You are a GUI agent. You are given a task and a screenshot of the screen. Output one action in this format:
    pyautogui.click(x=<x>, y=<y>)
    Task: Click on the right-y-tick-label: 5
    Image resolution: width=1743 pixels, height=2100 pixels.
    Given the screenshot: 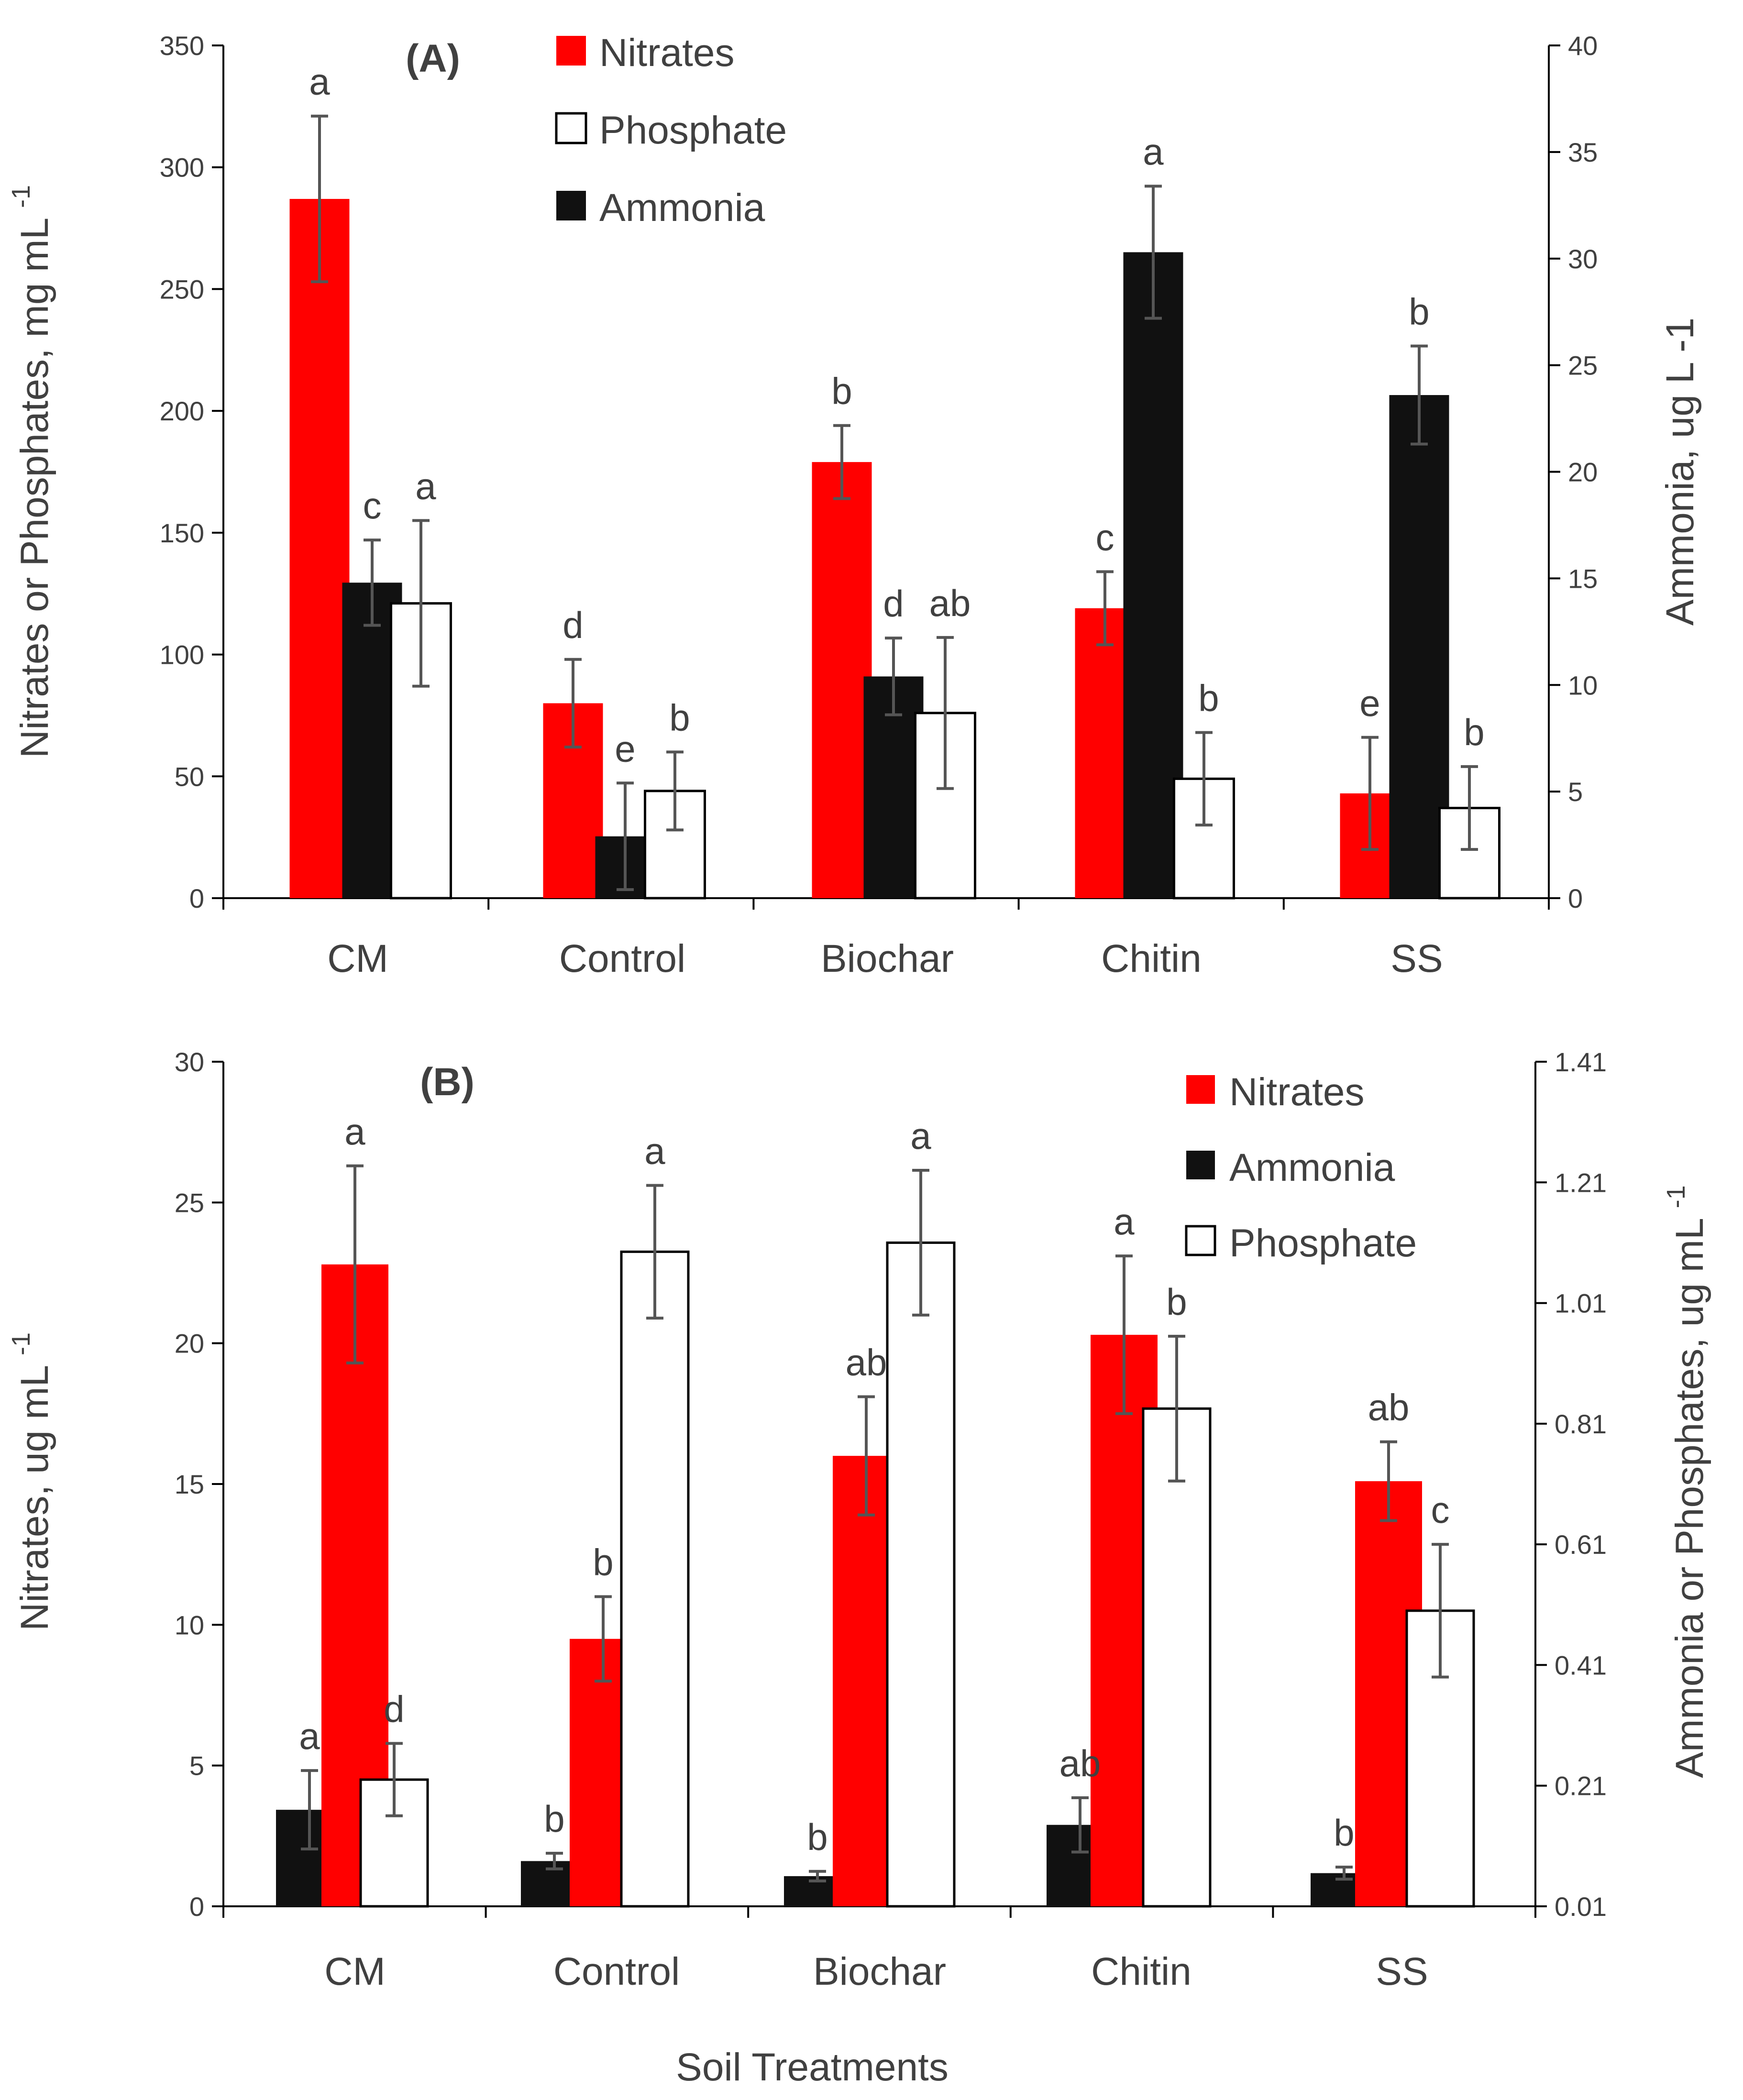 What is the action you would take?
    pyautogui.click(x=1576, y=792)
    